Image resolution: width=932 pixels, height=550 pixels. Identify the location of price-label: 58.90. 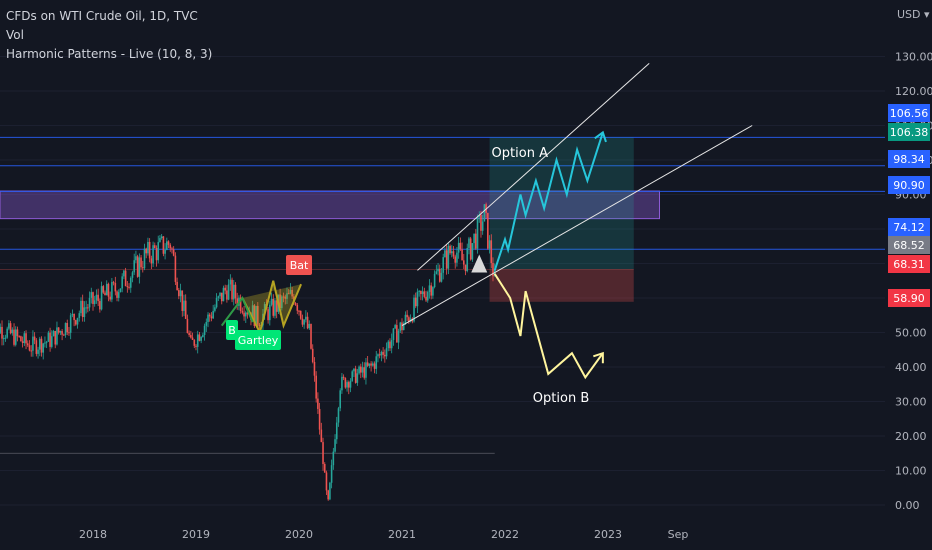
(909, 298).